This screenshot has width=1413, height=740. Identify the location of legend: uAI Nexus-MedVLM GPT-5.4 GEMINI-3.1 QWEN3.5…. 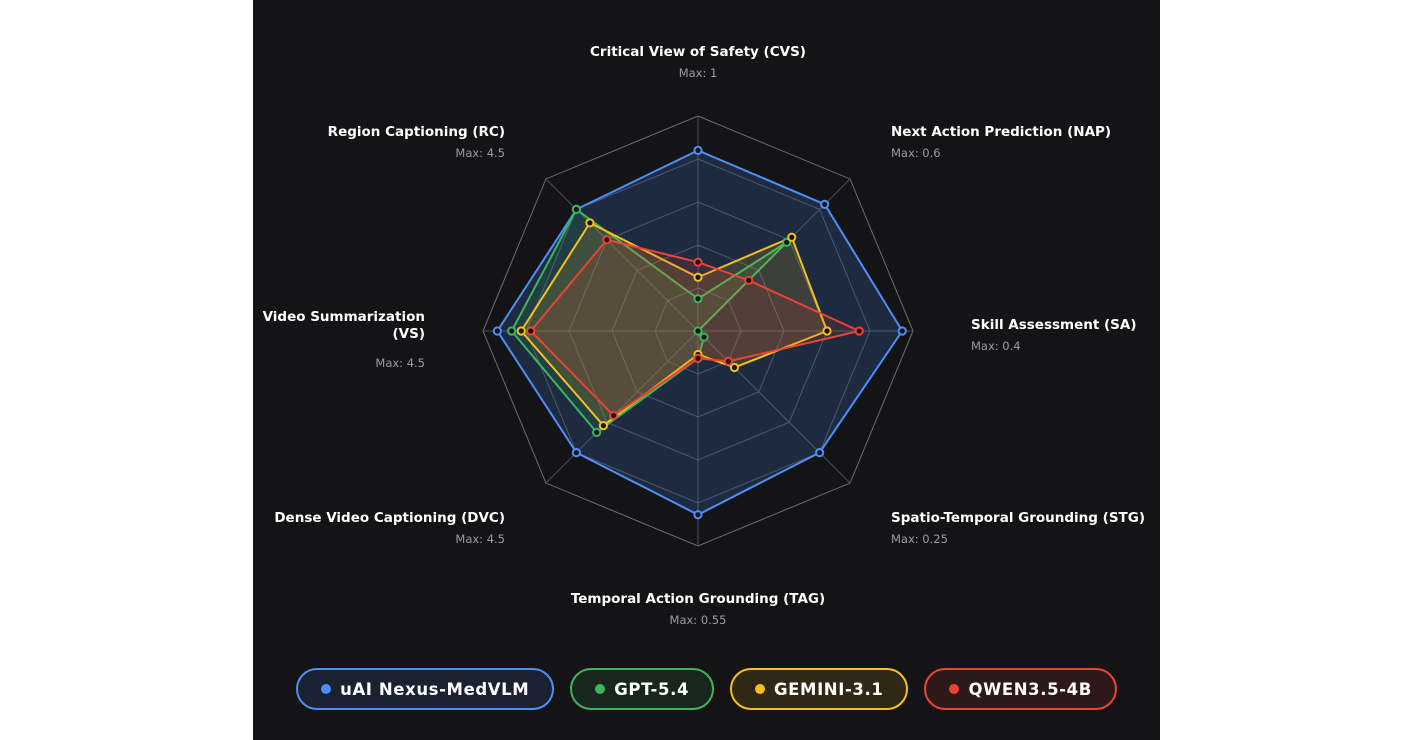
(706, 689).